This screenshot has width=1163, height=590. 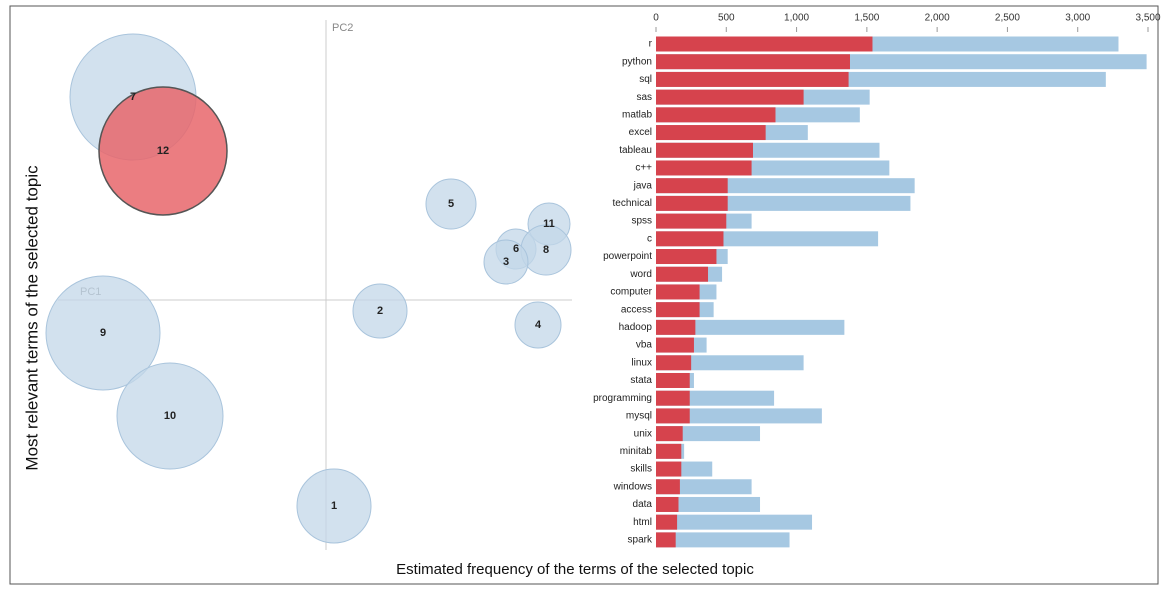 What do you see at coordinates (644, 97) in the screenshot?
I see `term-label: sas` at bounding box center [644, 97].